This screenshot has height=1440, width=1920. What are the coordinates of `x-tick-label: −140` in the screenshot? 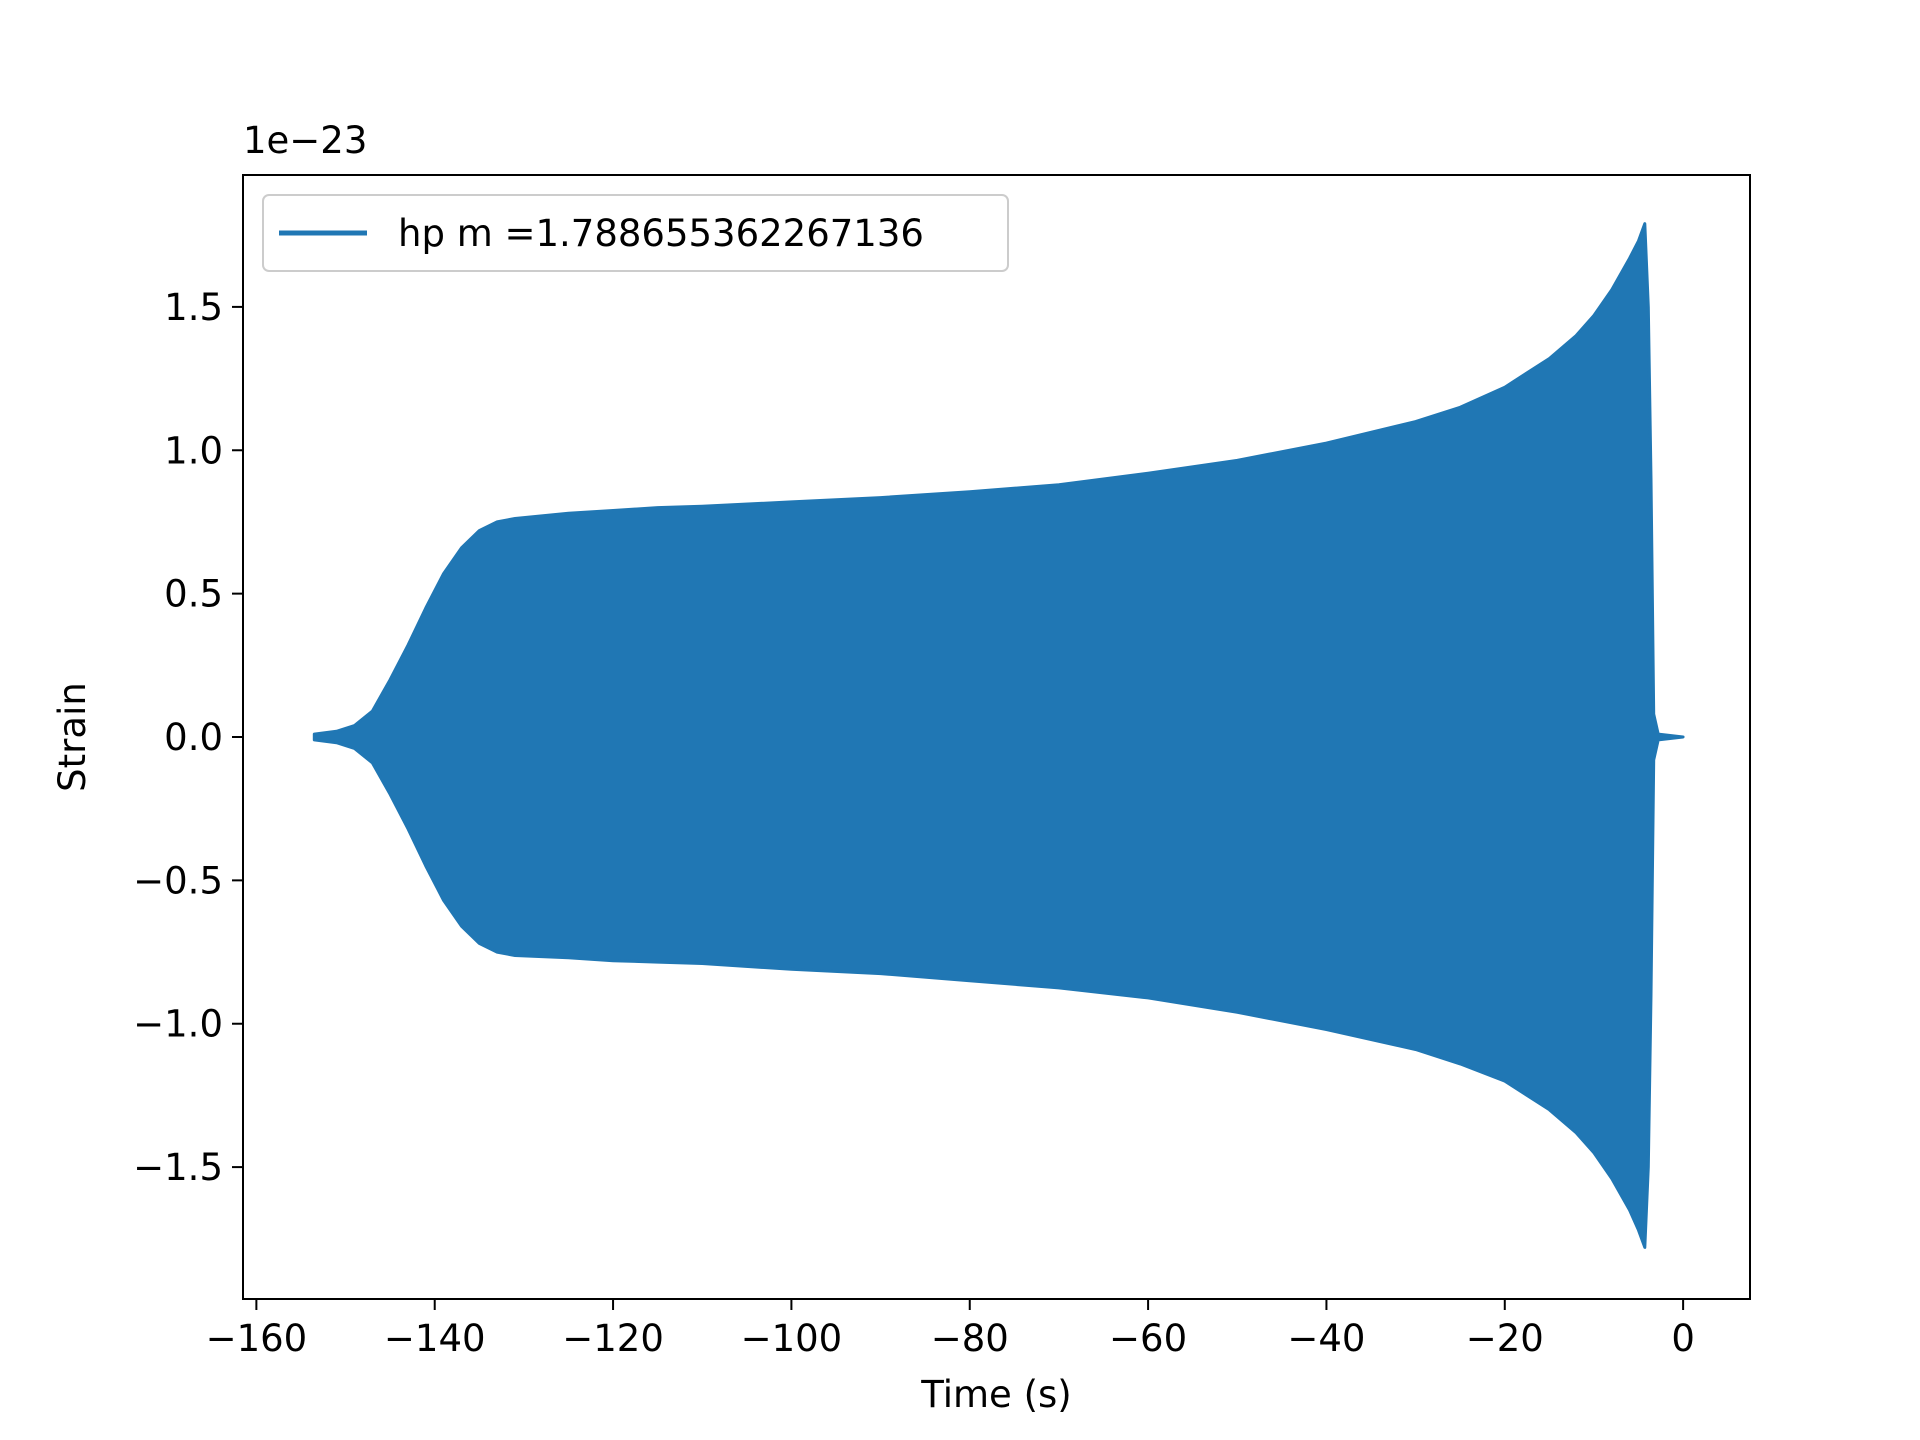 It's located at (435, 1338).